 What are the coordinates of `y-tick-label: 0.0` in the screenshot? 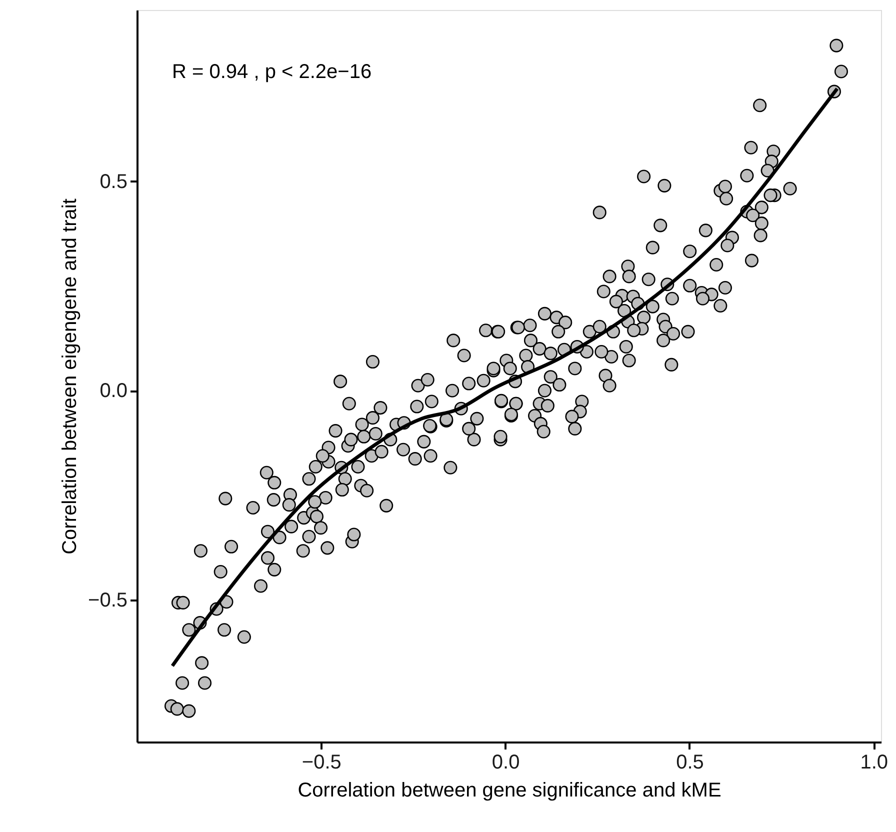 It's located at (114, 391).